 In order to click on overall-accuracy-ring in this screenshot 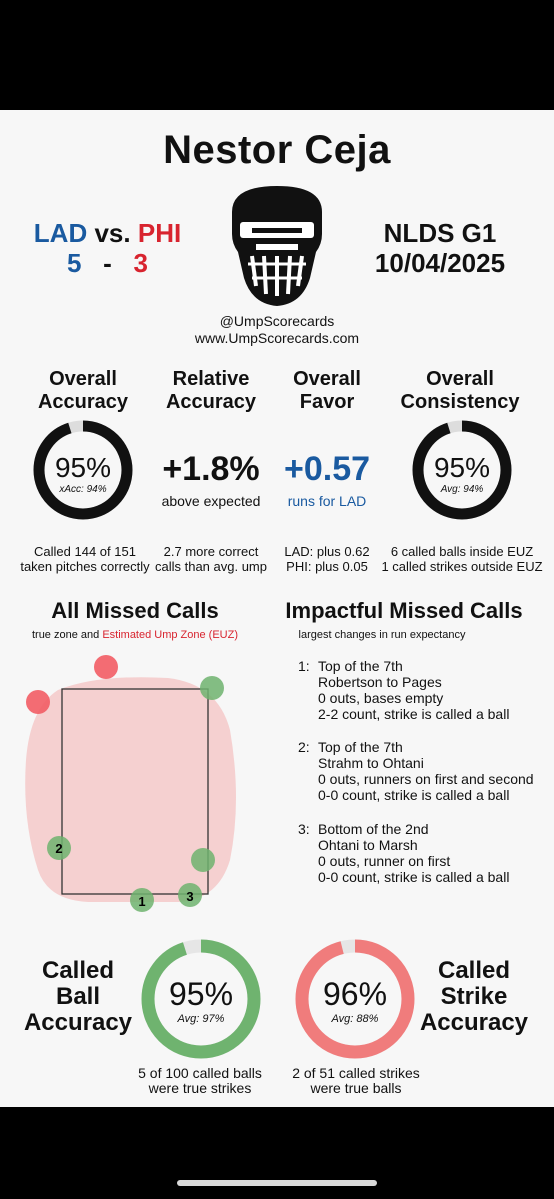, I will do `click(83, 470)`.